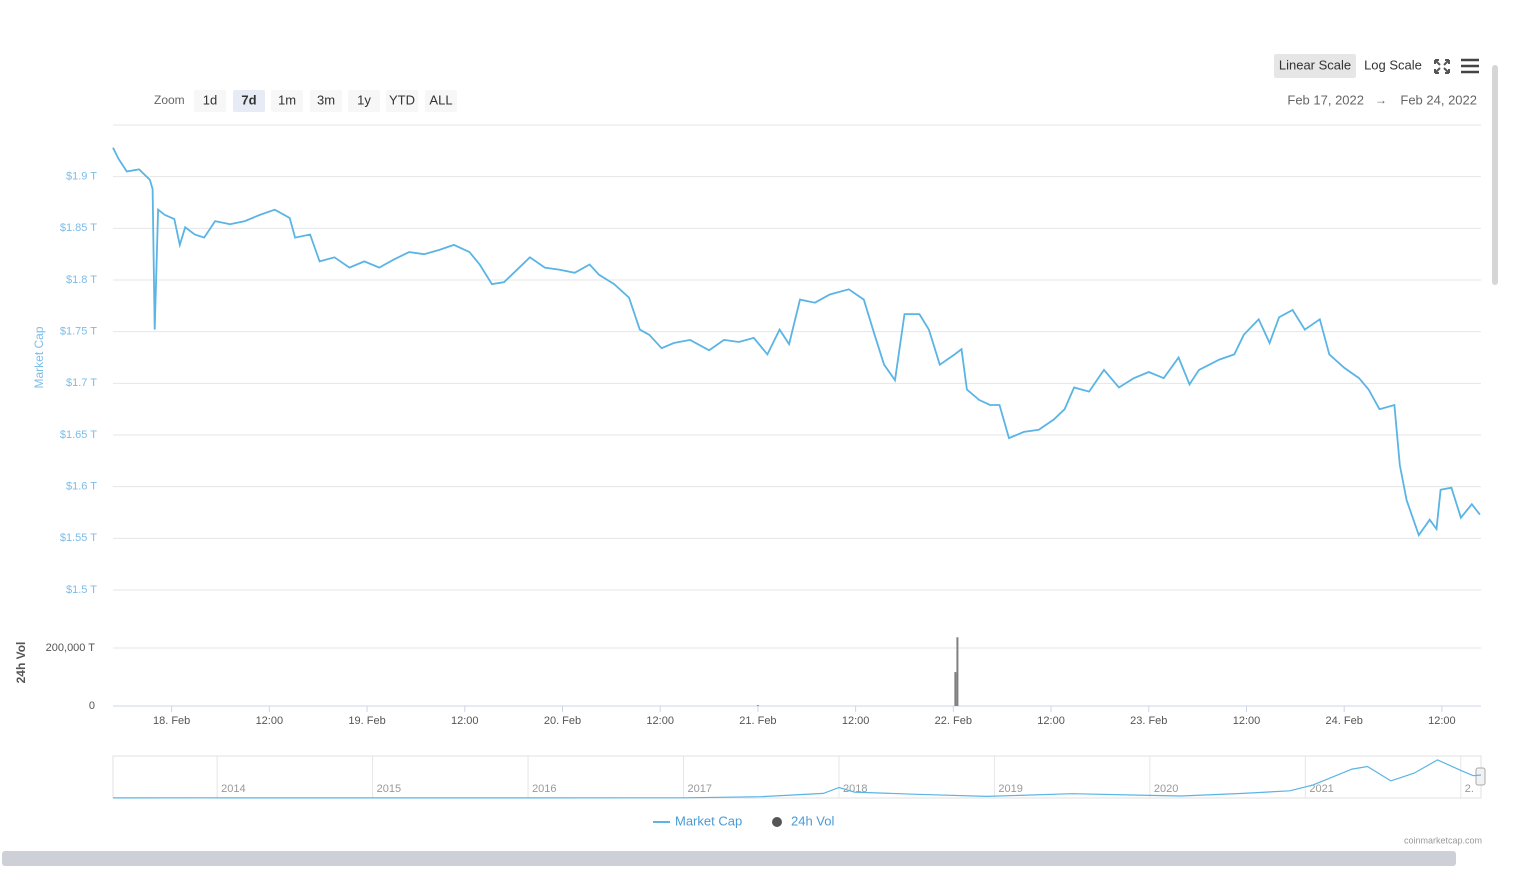 The image size is (1528, 884). I want to click on x-tick-label: 23. Feb, so click(1148, 721).